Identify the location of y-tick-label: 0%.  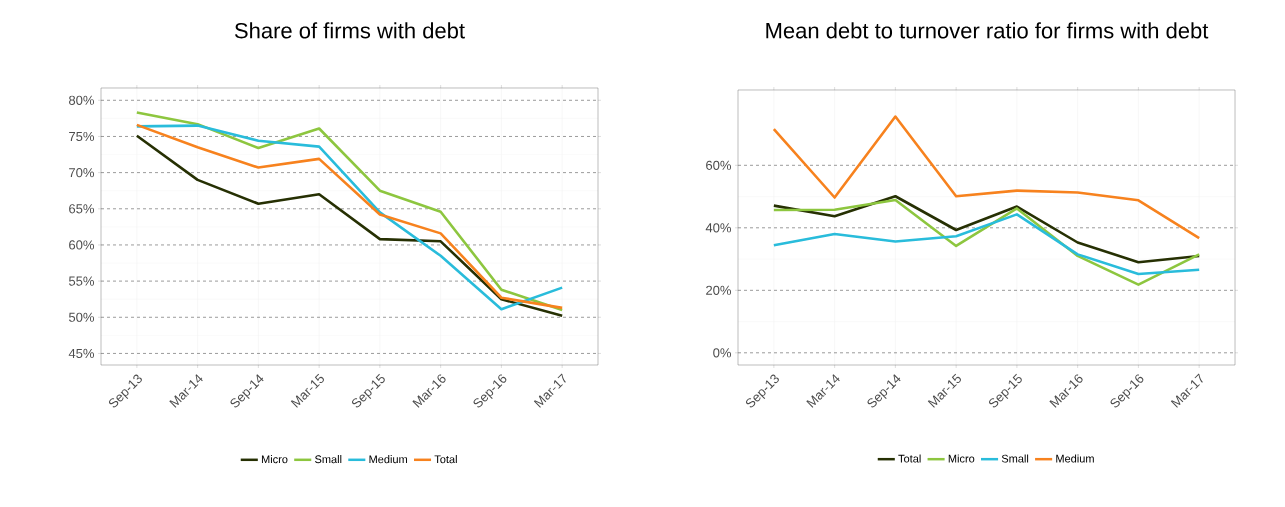
(722, 353).